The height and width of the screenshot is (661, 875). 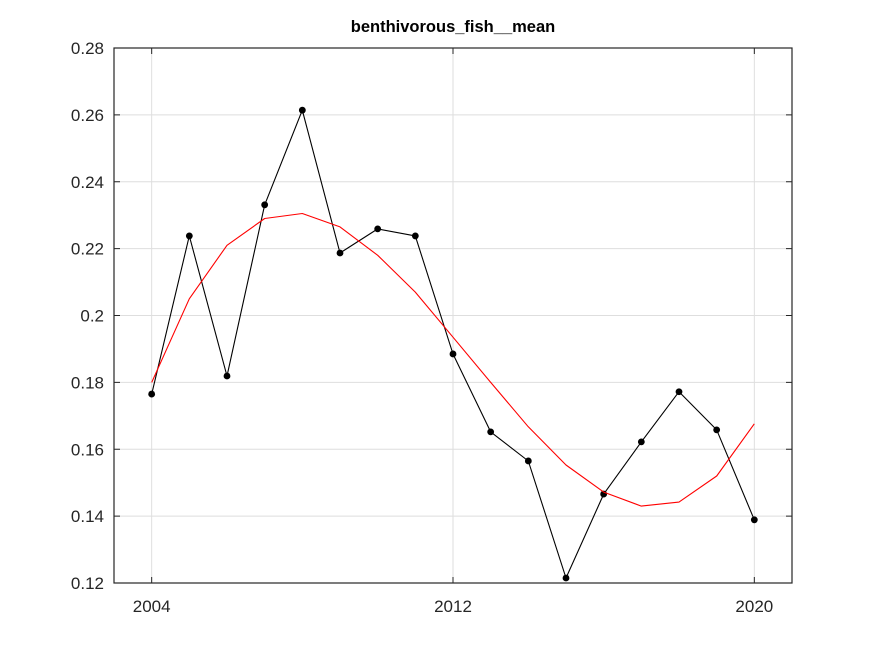 I want to click on y-tick-label: 0.12, so click(x=87, y=583).